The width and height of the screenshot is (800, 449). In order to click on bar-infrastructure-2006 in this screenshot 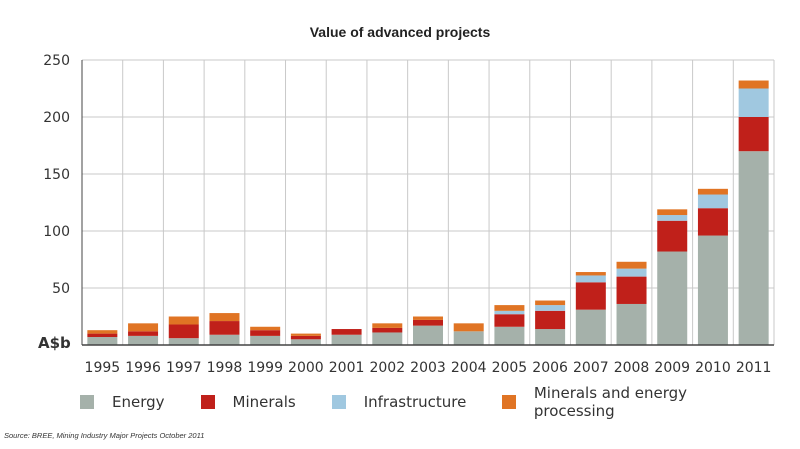, I will do `click(550, 308)`.